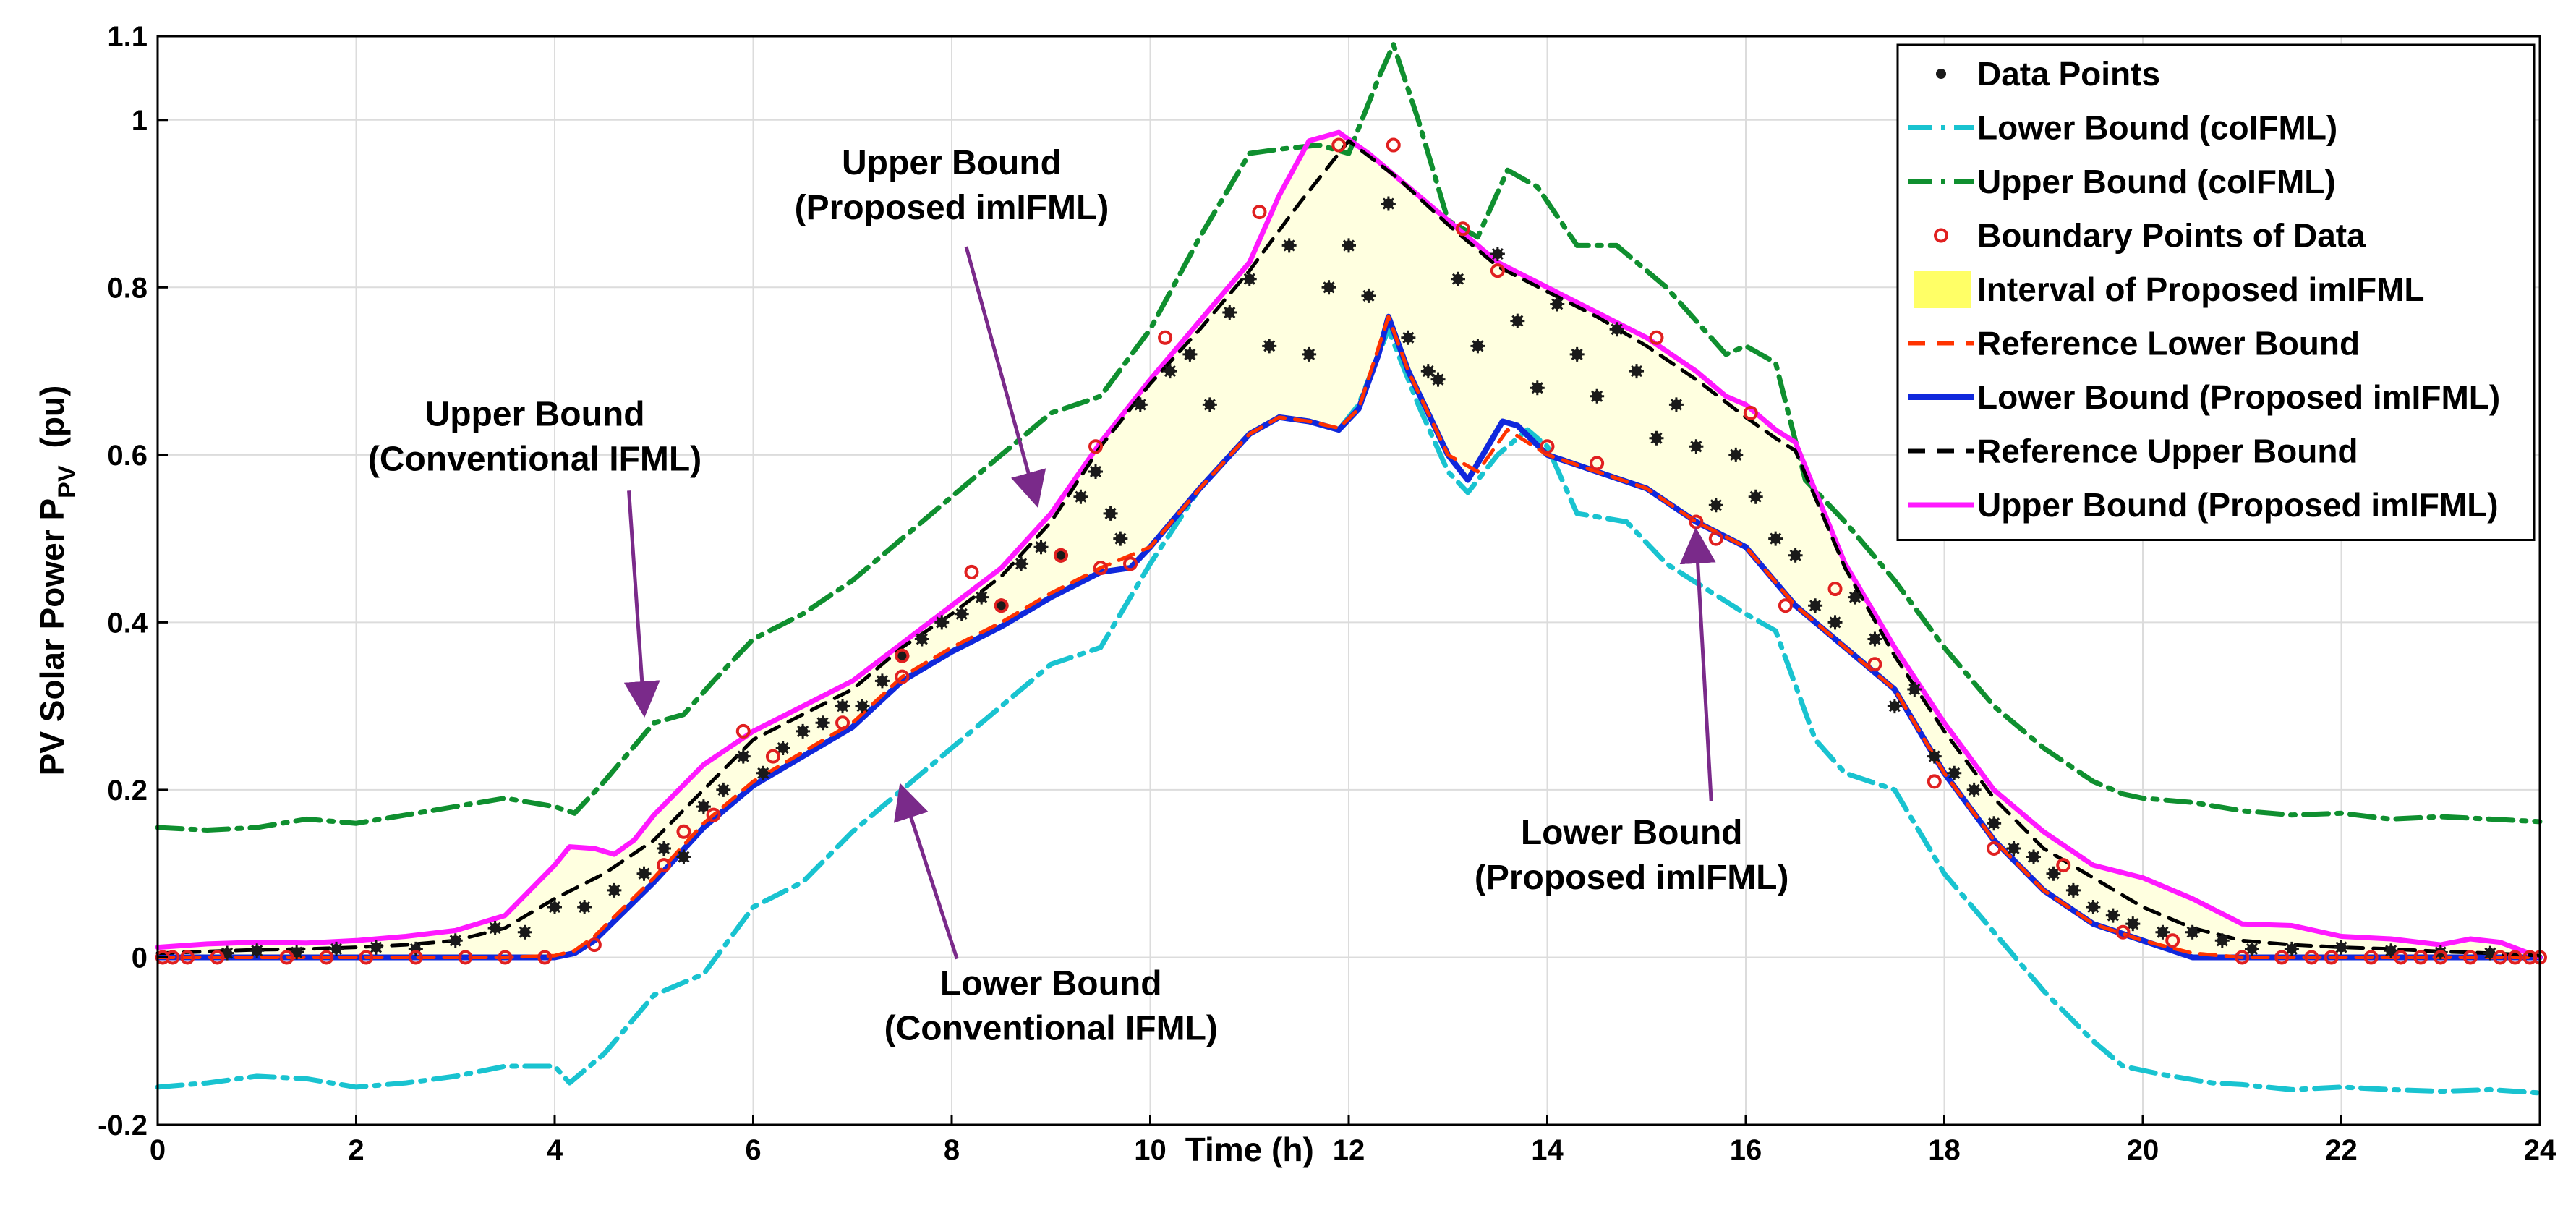 The height and width of the screenshot is (1208, 2576). I want to click on y-tick-label: 0.6, so click(127, 456).